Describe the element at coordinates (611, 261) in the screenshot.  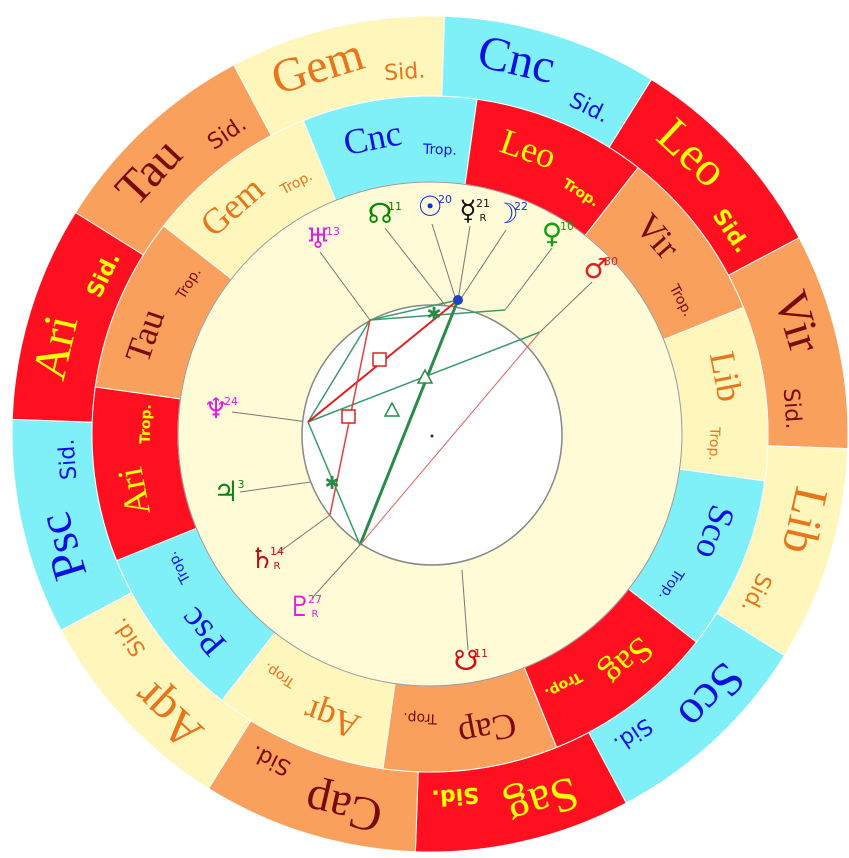
I see `planet-degree: 30` at that location.